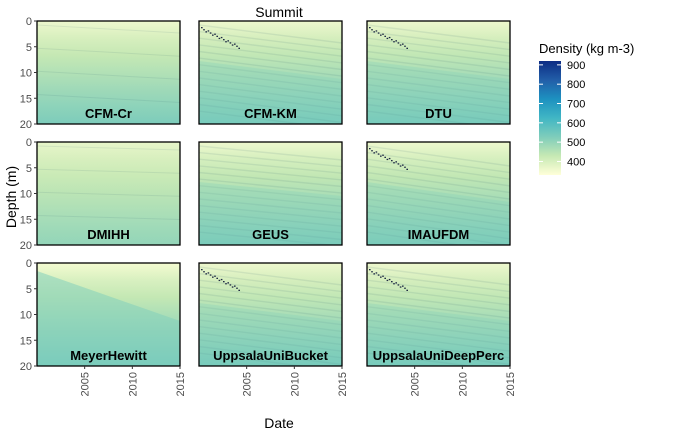  What do you see at coordinates (576, 66) in the screenshot?
I see `legend-tick-label: 900` at bounding box center [576, 66].